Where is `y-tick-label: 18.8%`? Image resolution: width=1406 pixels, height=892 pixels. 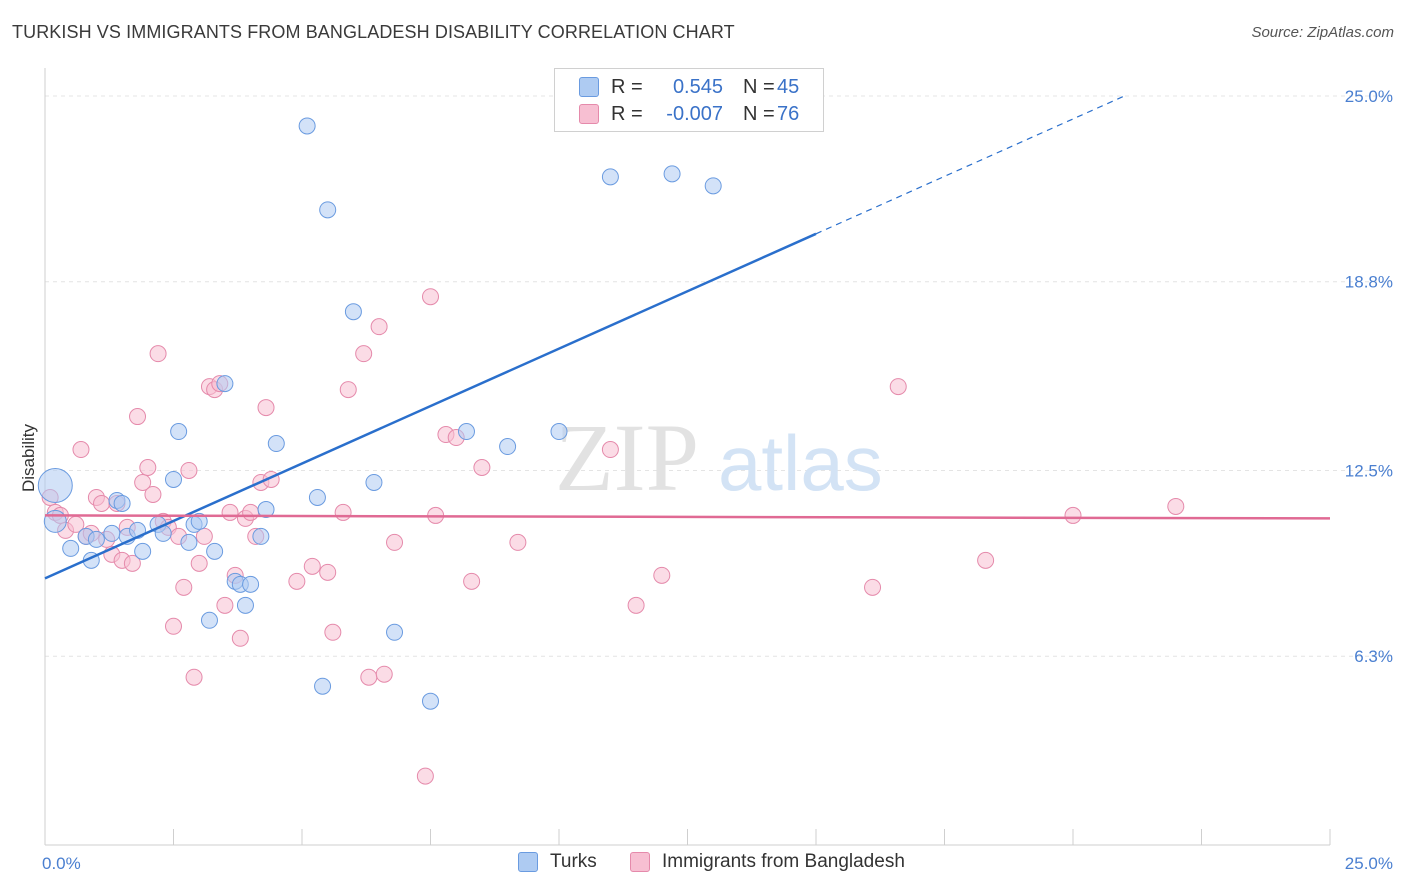
y-tick-label: 18.8% is located at coordinates (1369, 282).